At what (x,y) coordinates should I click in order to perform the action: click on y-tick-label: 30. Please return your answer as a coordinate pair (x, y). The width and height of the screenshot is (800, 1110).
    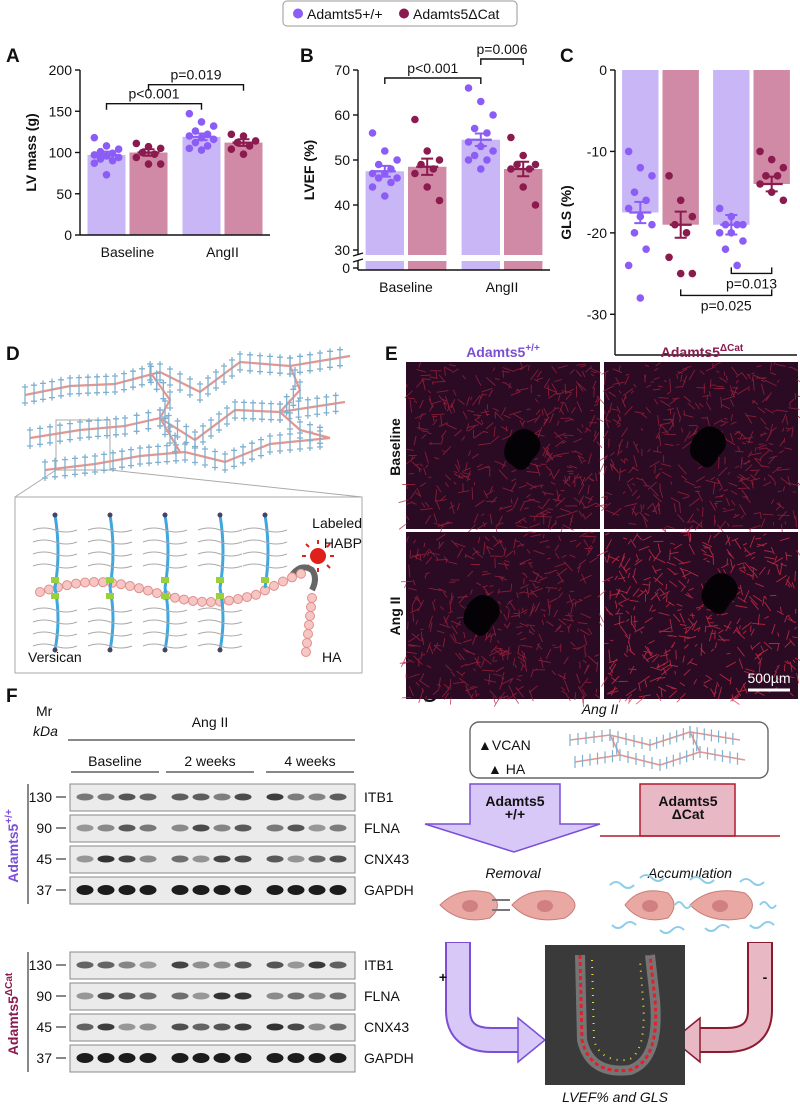
    Looking at the image, I should click on (342, 250).